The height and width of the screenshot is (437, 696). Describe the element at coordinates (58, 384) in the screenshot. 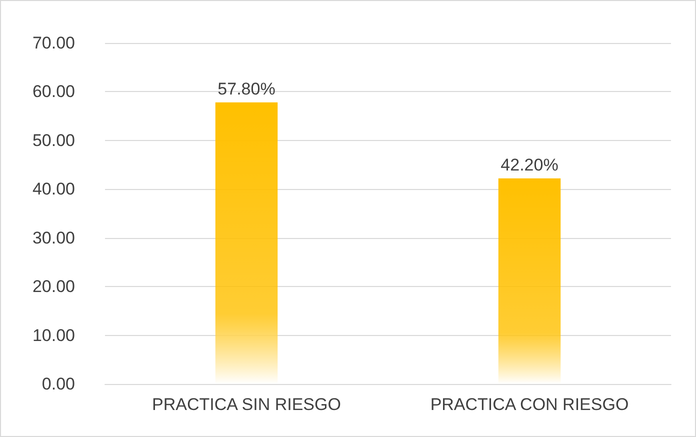

I see `y-tick-label: 0.00` at that location.